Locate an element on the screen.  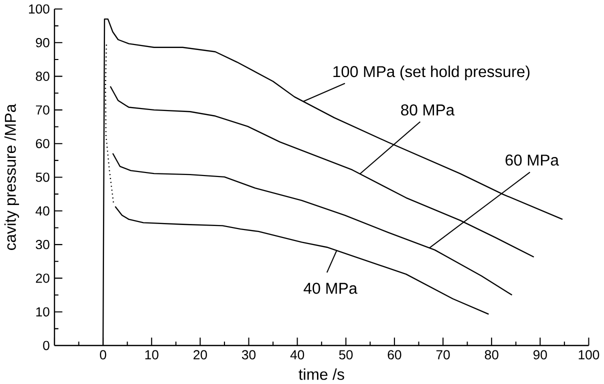
annotation: 60 MPa is located at coordinates (532, 160).